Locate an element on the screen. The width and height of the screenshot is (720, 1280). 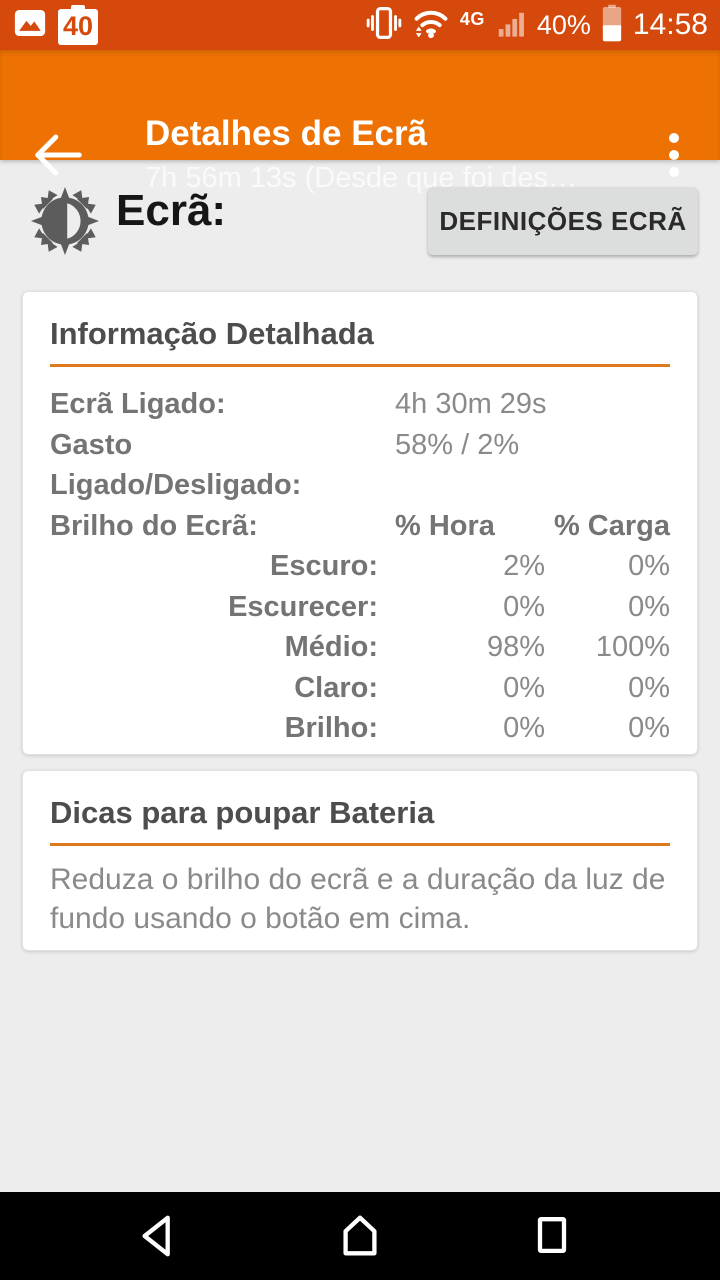
table-header-row: Brilho do Ecrã: % Hora % Carga is located at coordinates (360, 526).